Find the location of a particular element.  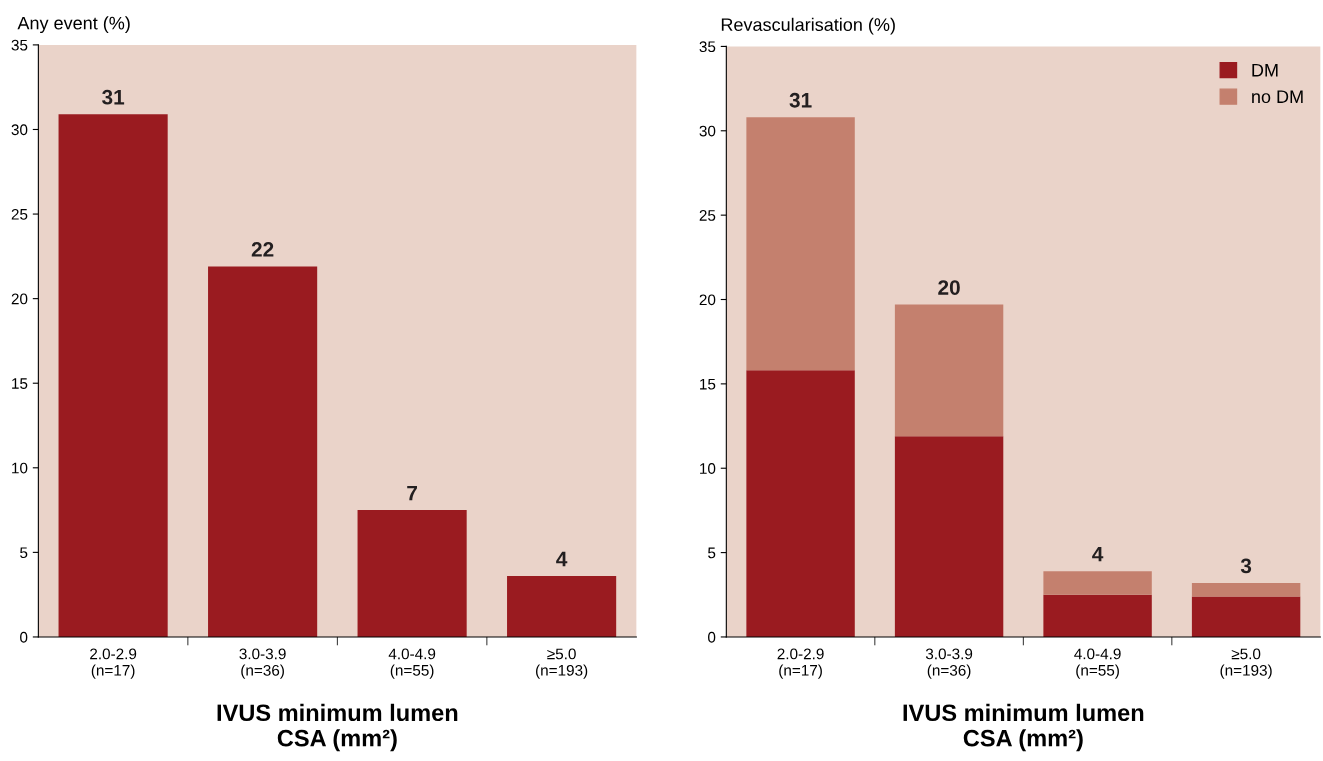

data-label: 7 is located at coordinates (412, 493).